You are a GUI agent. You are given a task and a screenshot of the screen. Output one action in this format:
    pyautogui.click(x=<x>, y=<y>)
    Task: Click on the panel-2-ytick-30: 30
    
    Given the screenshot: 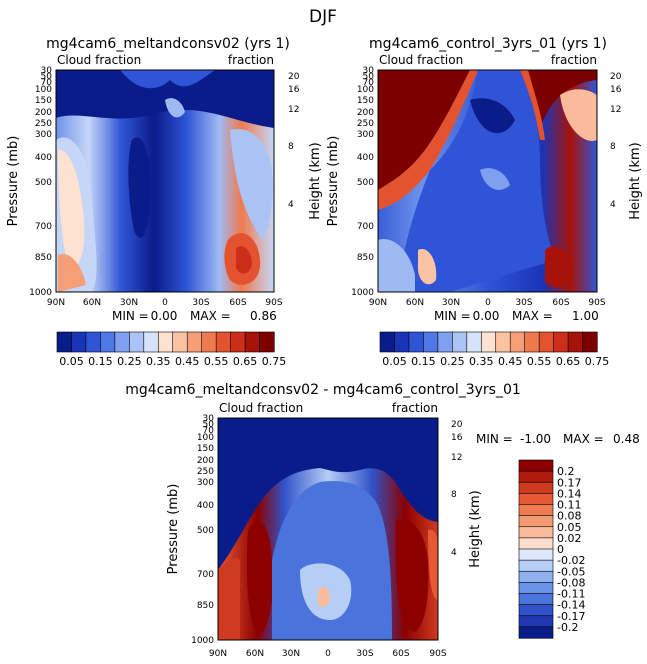 What is the action you would take?
    pyautogui.click(x=369, y=71)
    